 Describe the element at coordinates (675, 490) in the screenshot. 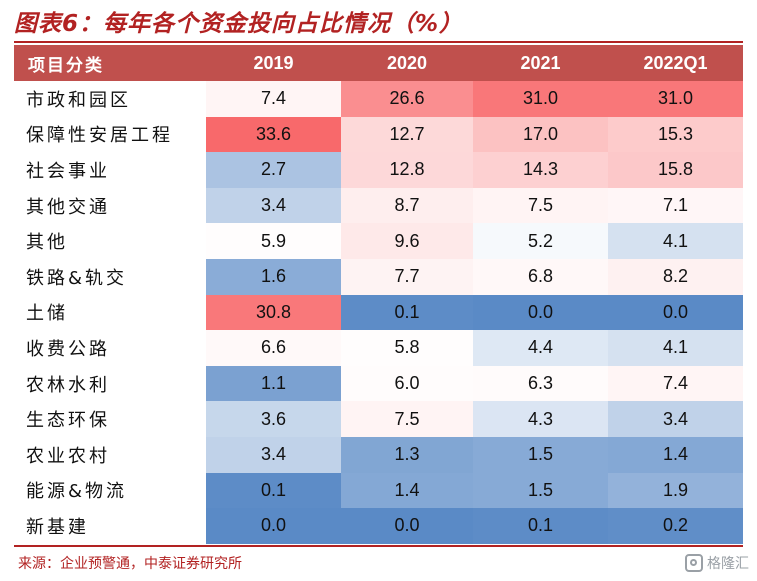

I see `data-cell: 1.9` at that location.